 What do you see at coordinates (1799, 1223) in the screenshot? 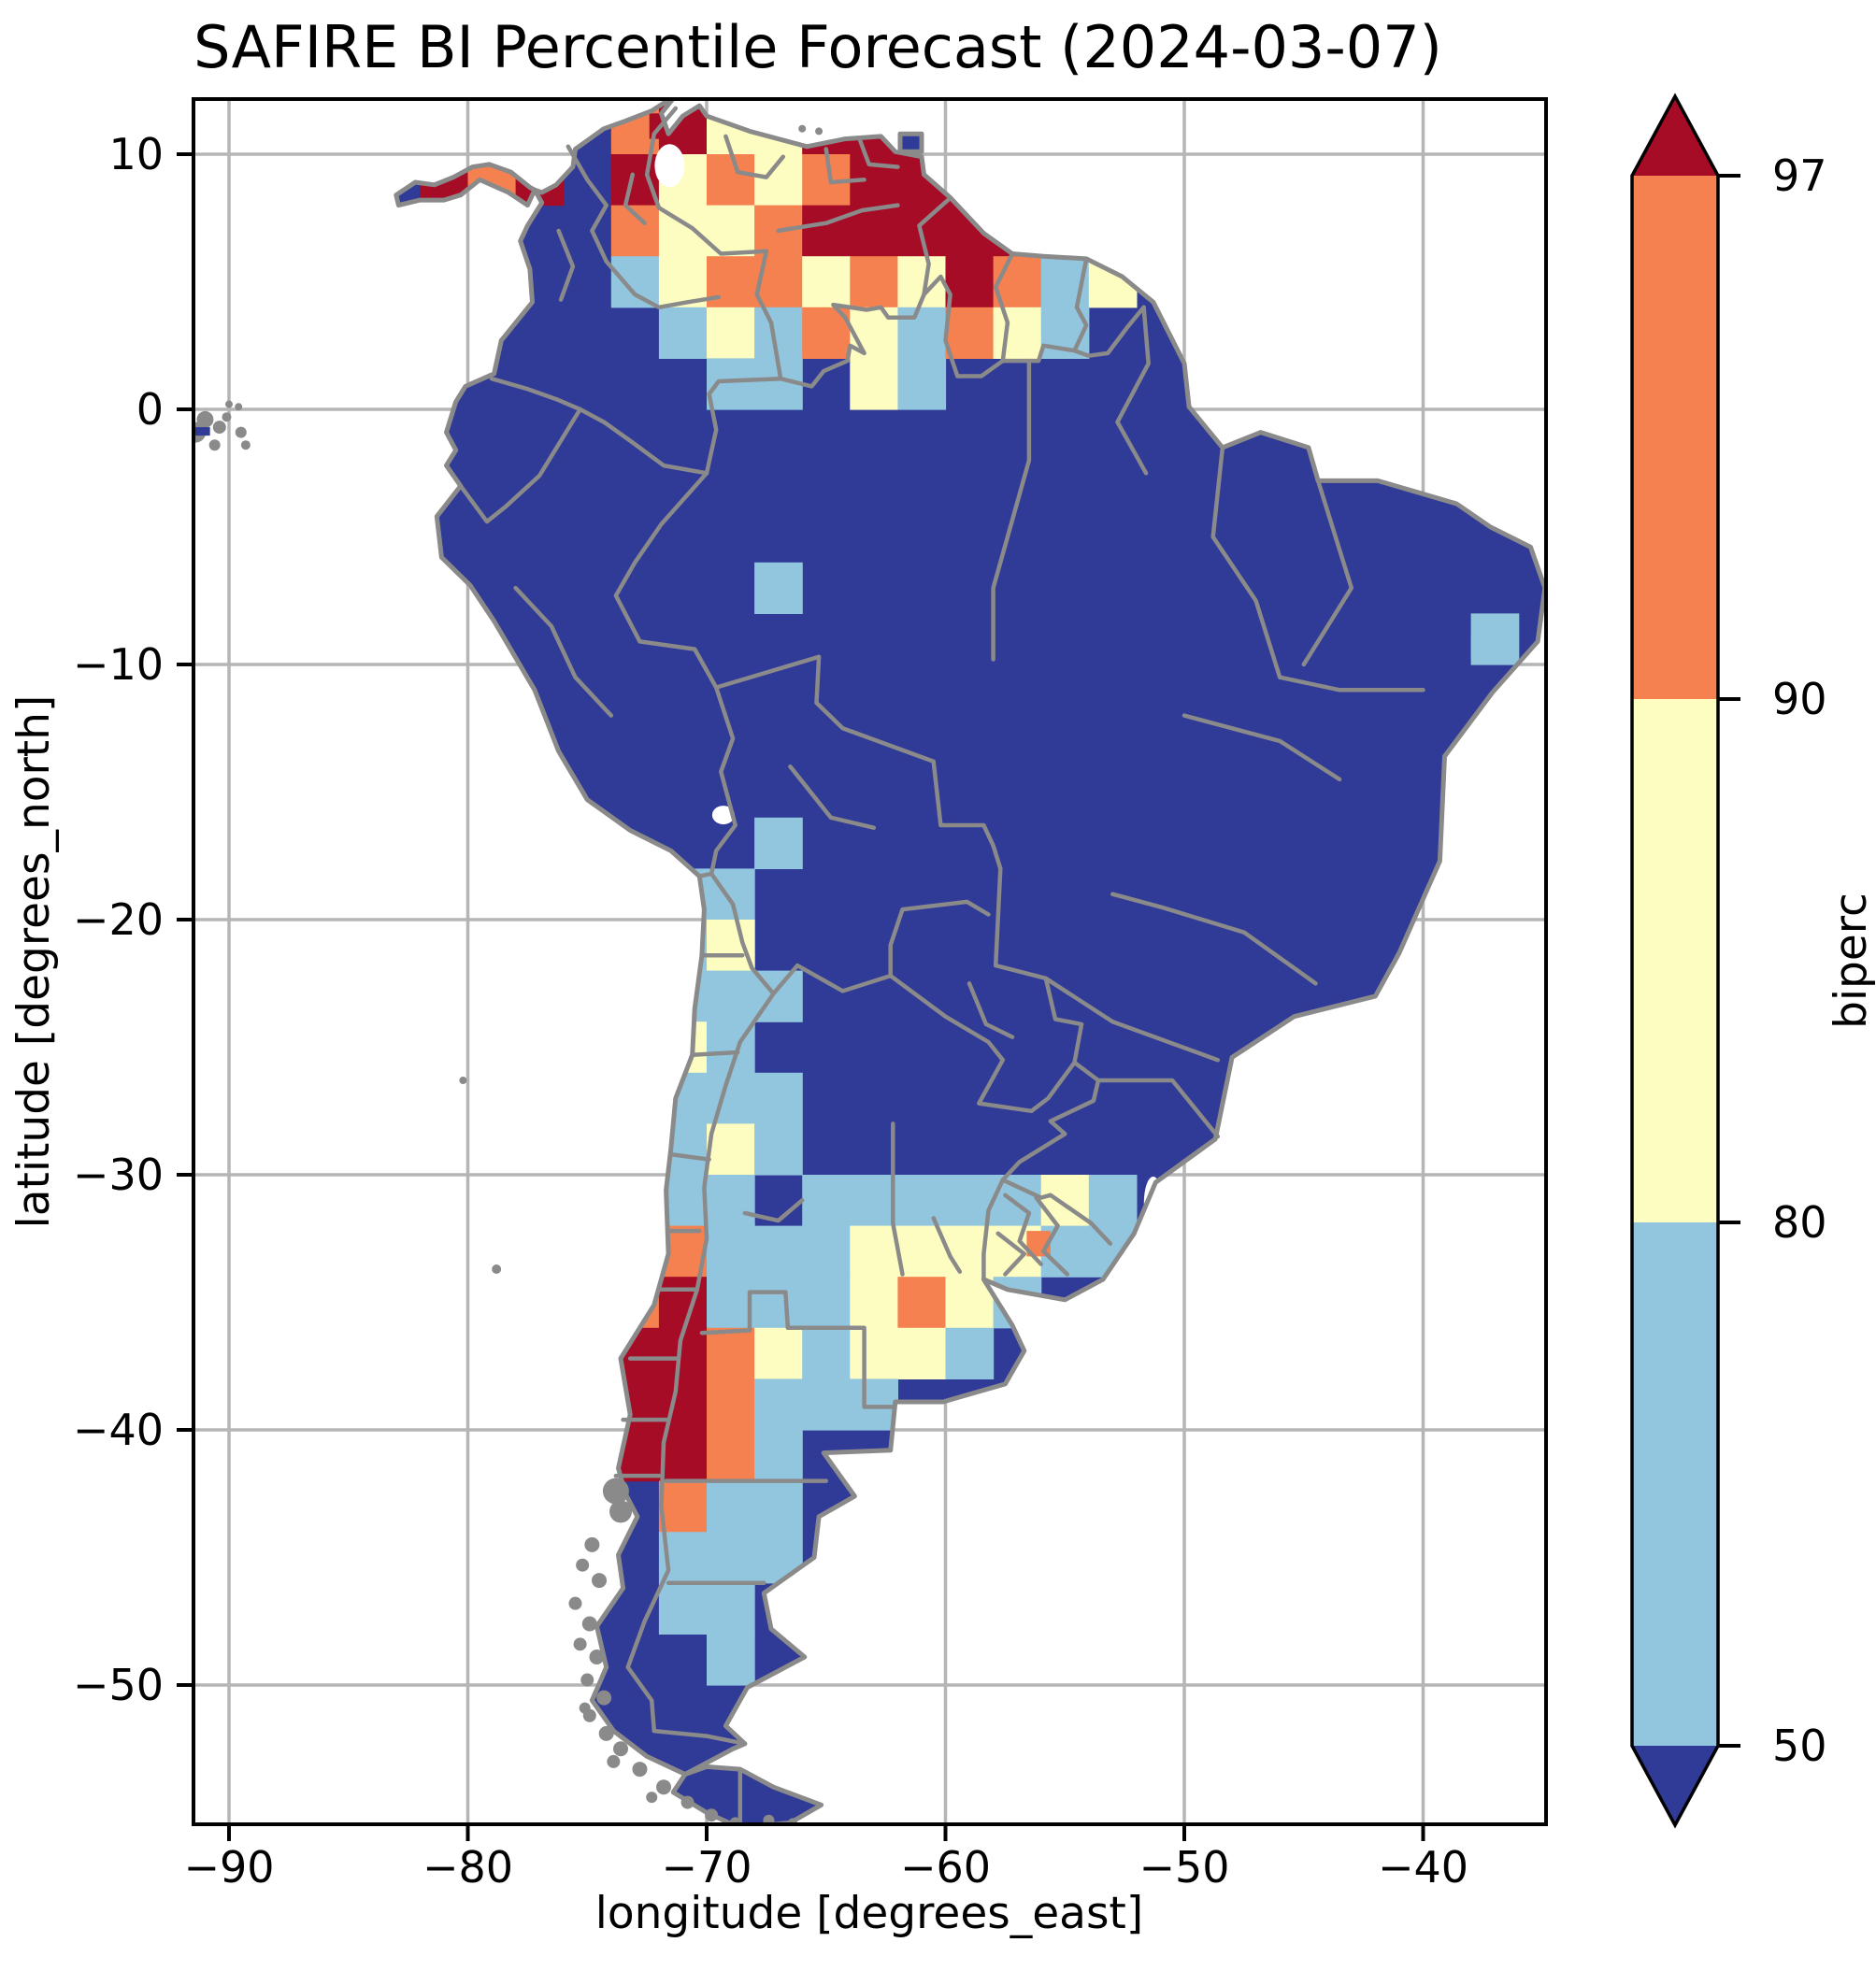
I see `colorbar-tick-label: 80` at bounding box center [1799, 1223].